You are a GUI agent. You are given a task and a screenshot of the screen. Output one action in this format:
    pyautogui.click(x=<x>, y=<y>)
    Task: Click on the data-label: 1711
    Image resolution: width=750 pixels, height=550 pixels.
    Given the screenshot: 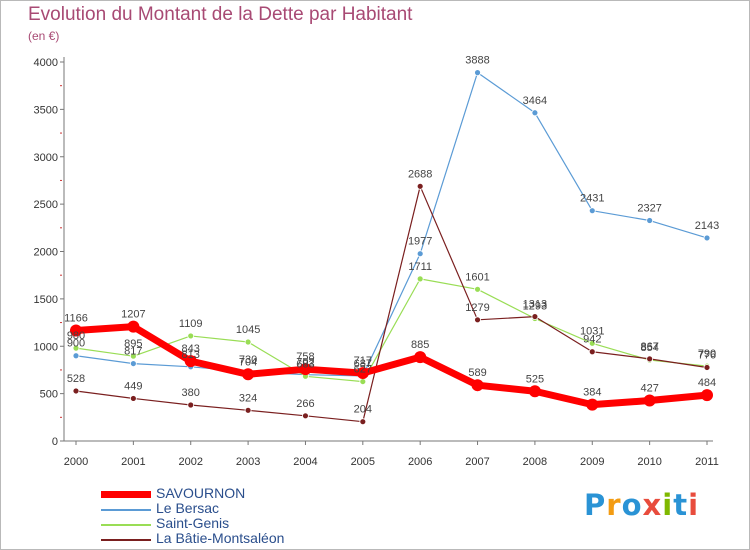 What is the action you would take?
    pyautogui.click(x=420, y=267)
    